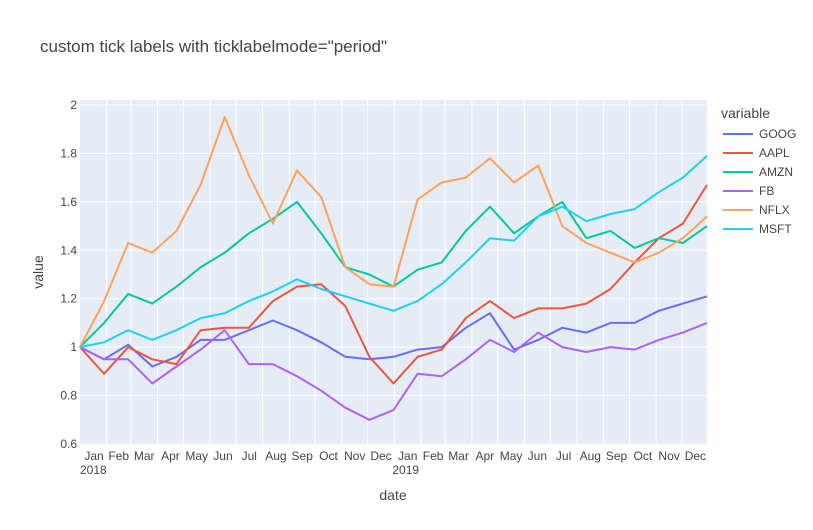  Describe the element at coordinates (777, 134) in the screenshot. I see `legend-label: GOOG` at that location.